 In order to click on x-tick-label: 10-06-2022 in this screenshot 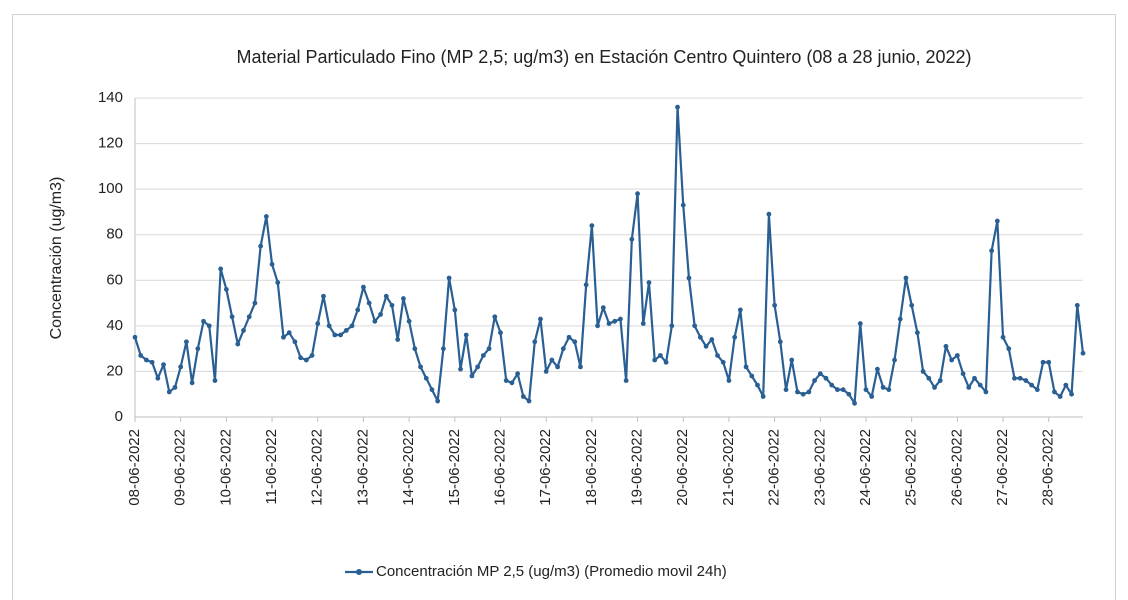, I will do `click(225, 467)`.